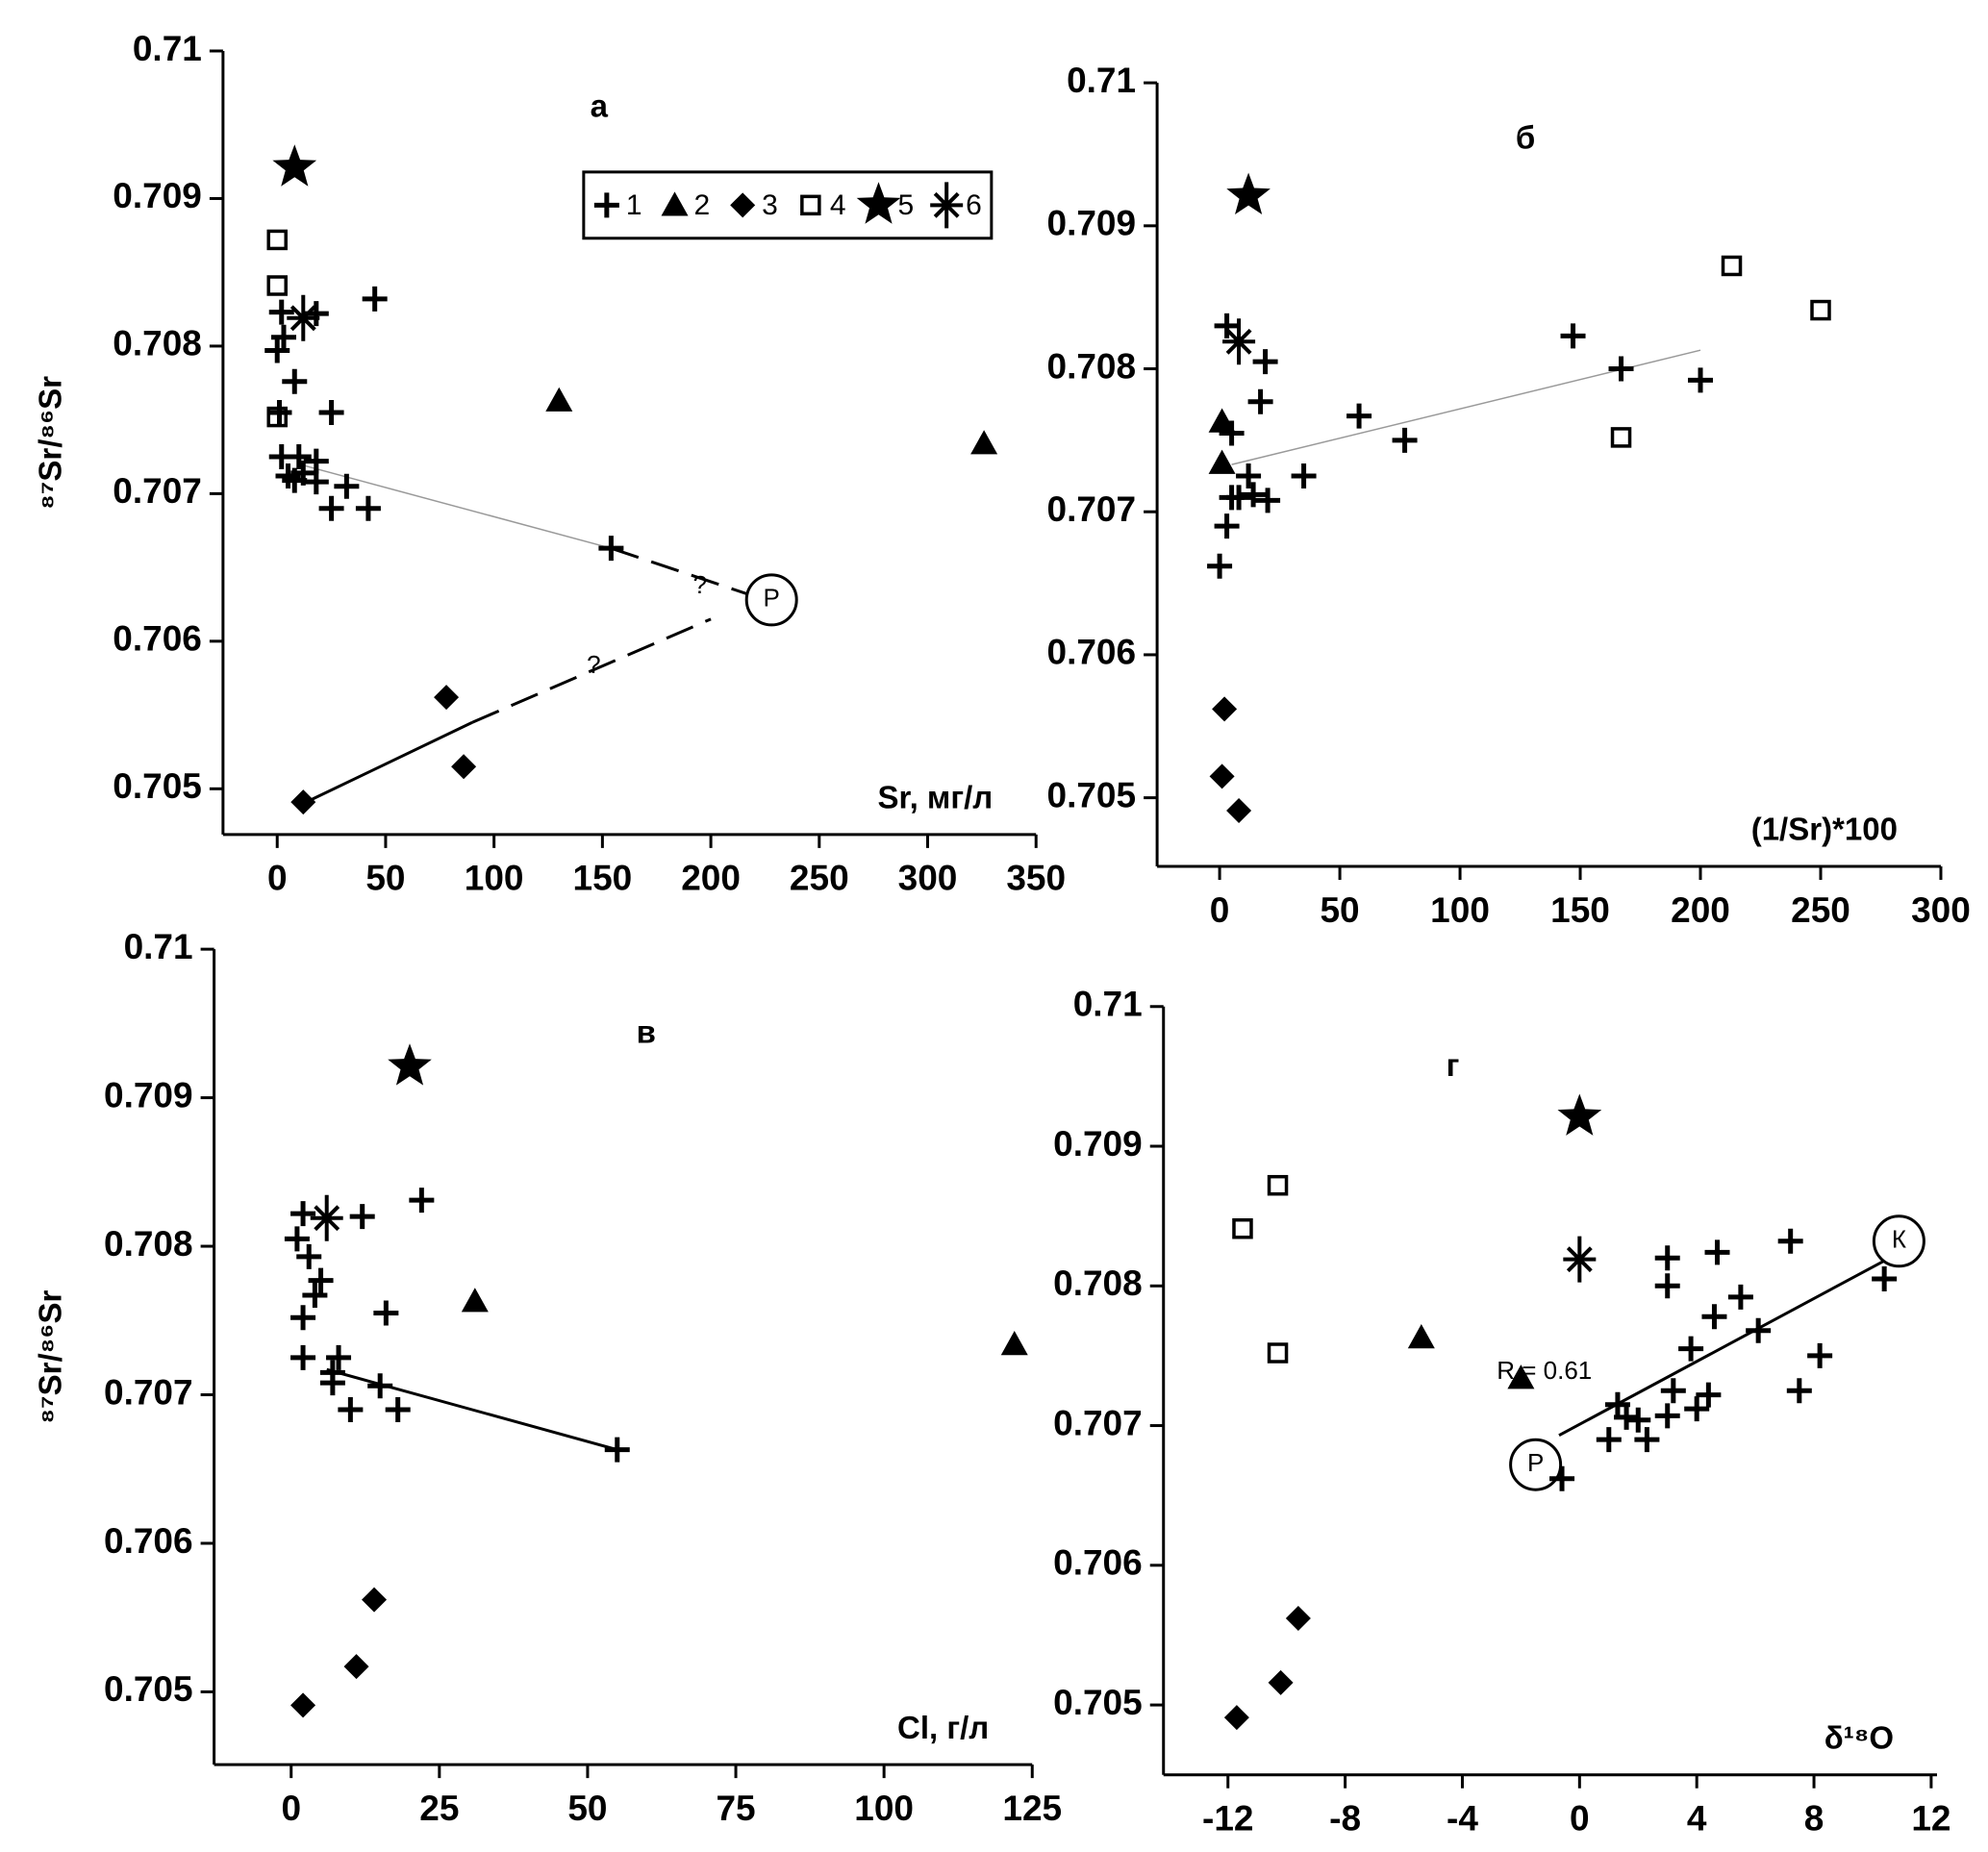 This screenshot has height=1852, width=1988. What do you see at coordinates (1453, 1065) in the screenshot?
I see `panel-label: г` at bounding box center [1453, 1065].